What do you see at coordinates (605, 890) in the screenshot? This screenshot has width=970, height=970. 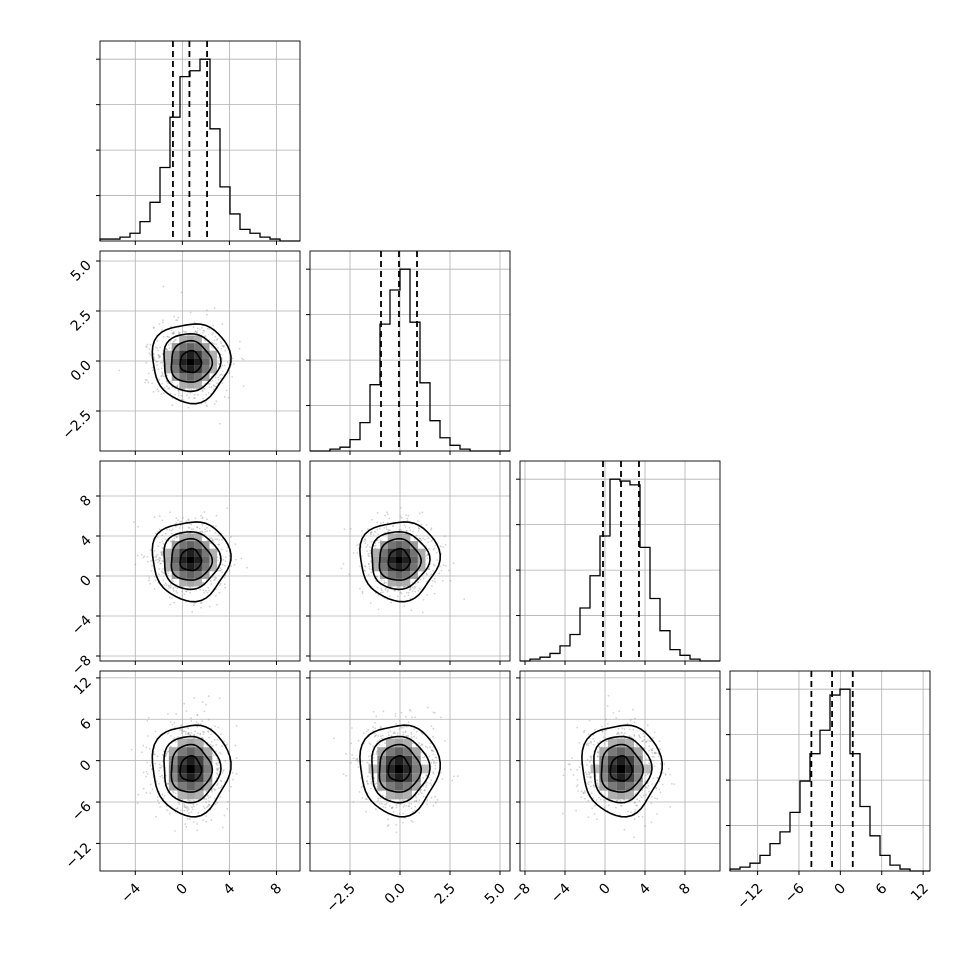 I see `tick-label: 0` at bounding box center [605, 890].